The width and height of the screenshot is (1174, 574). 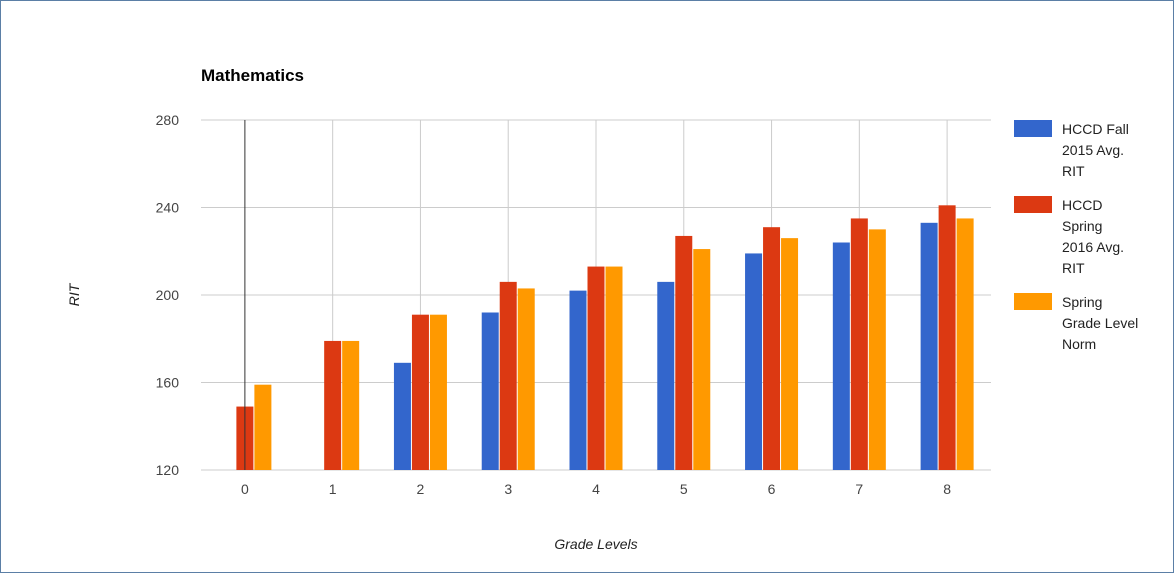 I want to click on x-tick-label: 6, so click(x=772, y=489).